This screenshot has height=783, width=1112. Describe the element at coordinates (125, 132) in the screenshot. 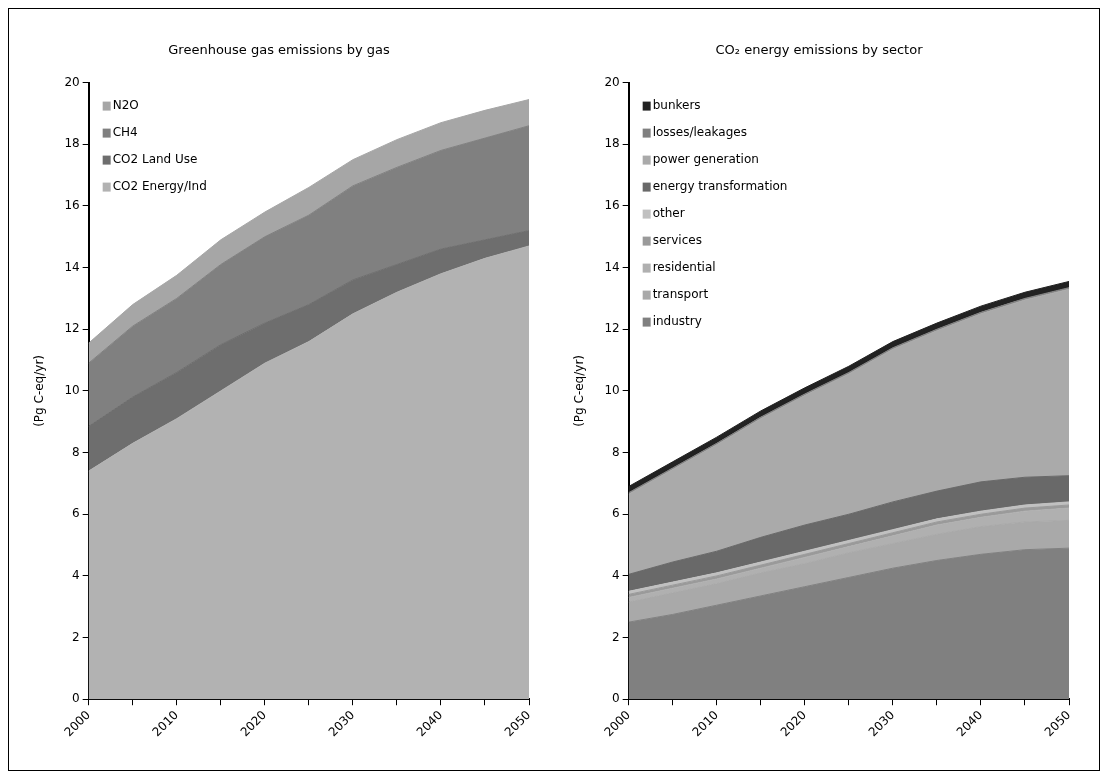

I see `legend-label: CH4` at that location.